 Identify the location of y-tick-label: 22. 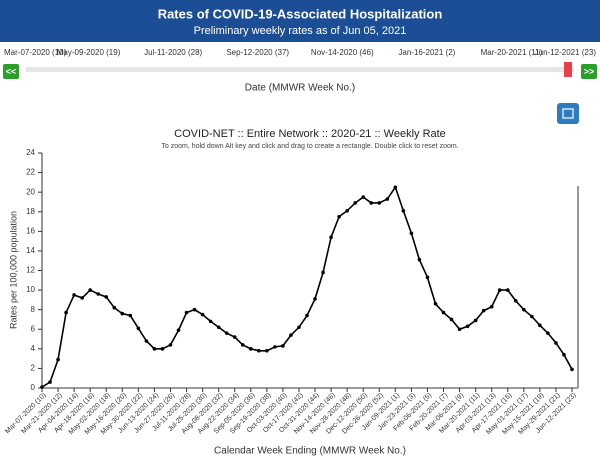
(30, 172).